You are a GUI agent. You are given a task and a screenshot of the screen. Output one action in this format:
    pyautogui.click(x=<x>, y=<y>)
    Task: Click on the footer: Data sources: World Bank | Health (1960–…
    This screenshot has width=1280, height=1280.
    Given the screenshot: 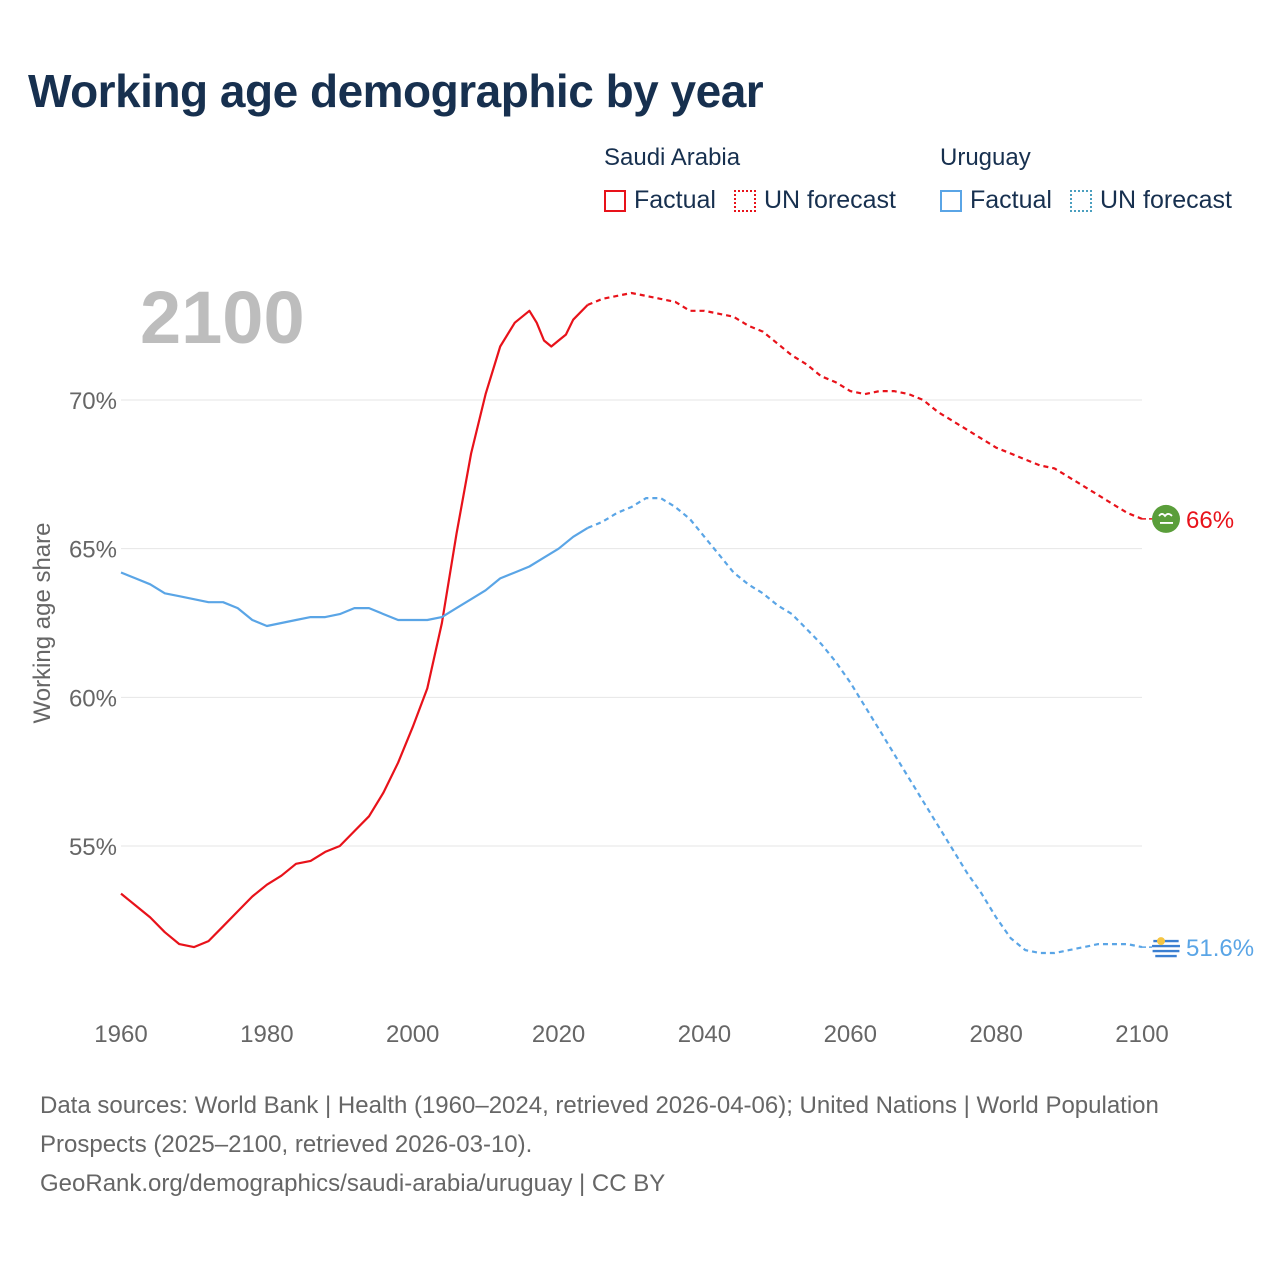 What is the action you would take?
    pyautogui.click(x=630, y=1144)
    